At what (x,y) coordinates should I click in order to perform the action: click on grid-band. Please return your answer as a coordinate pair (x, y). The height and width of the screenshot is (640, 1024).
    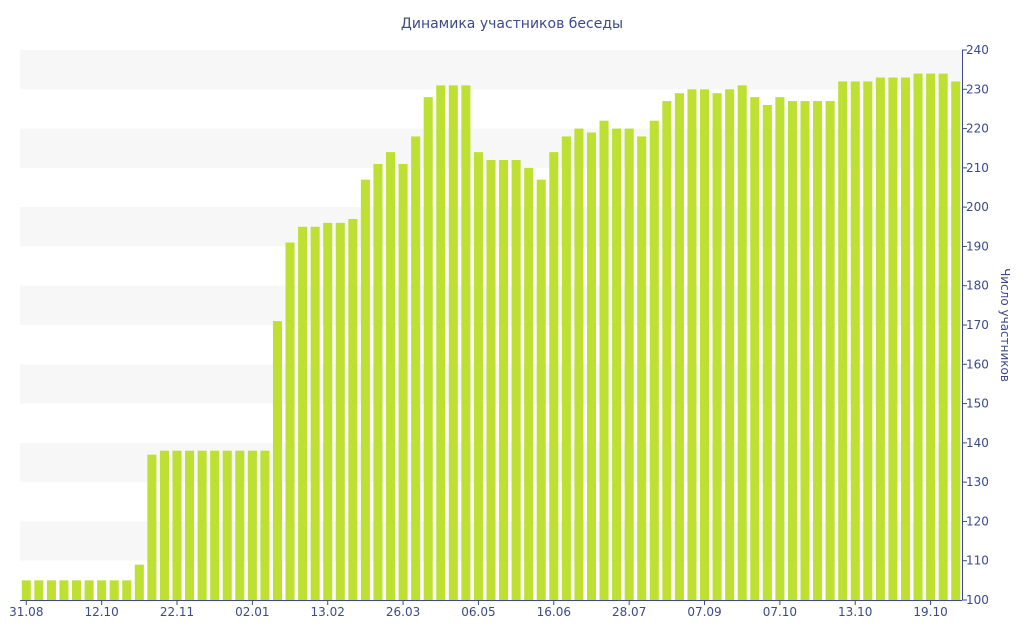
    Looking at the image, I should click on (491, 70).